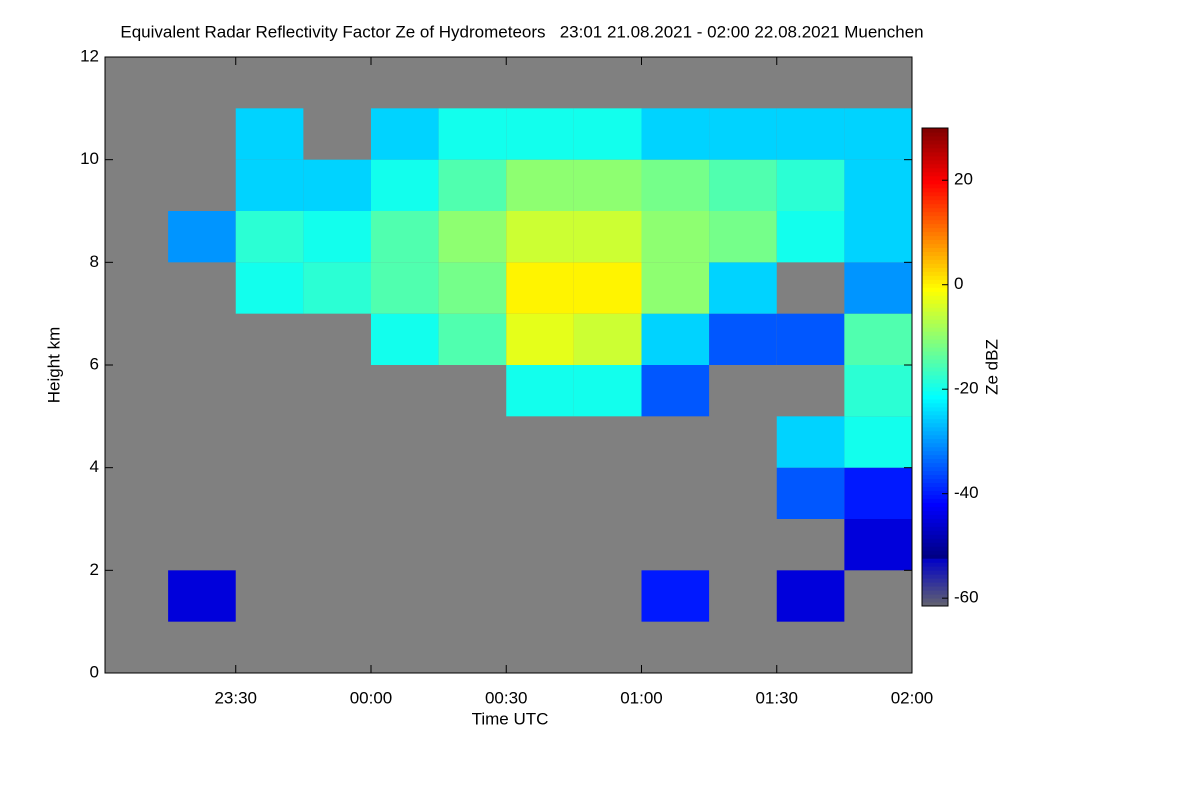 This screenshot has height=805, width=1200. I want to click on y-tick-label: 4, so click(94, 466).